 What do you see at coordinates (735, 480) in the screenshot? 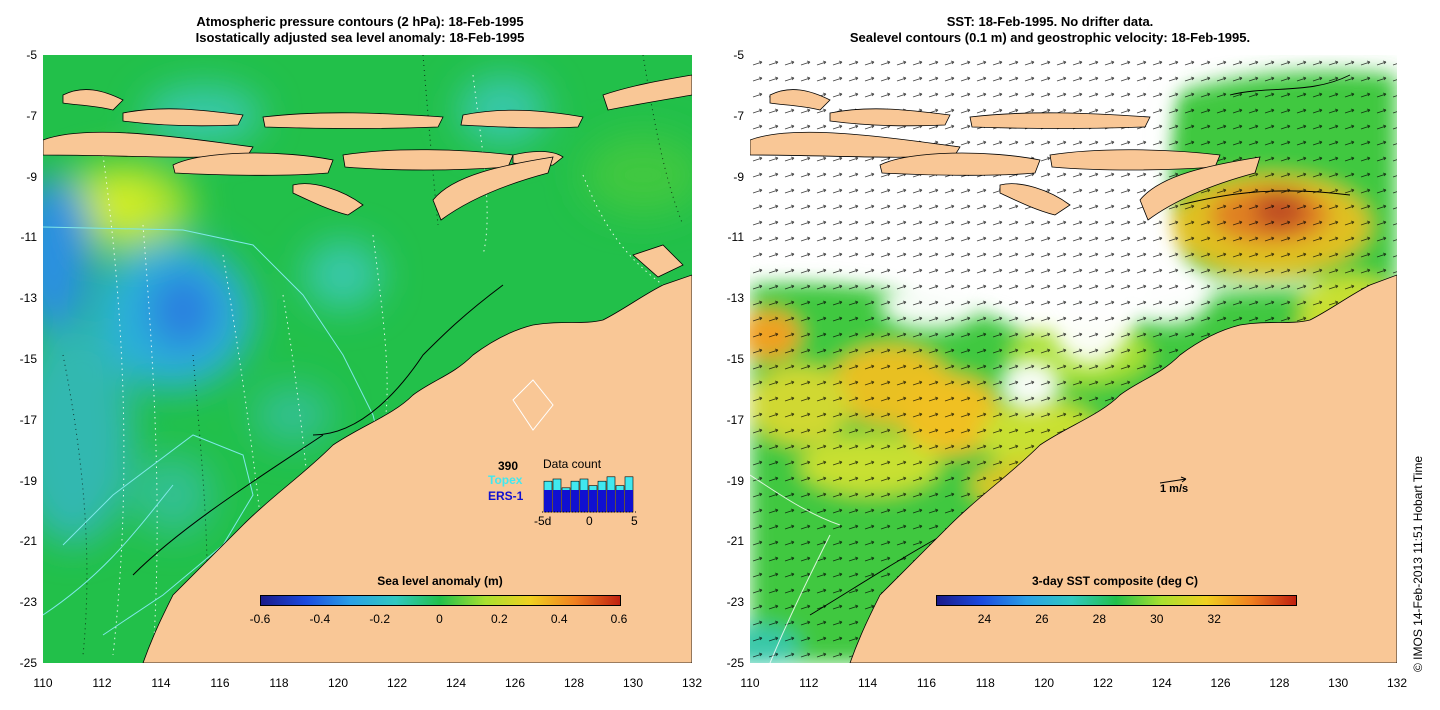
I see `right-y-tick: -19` at bounding box center [735, 480].